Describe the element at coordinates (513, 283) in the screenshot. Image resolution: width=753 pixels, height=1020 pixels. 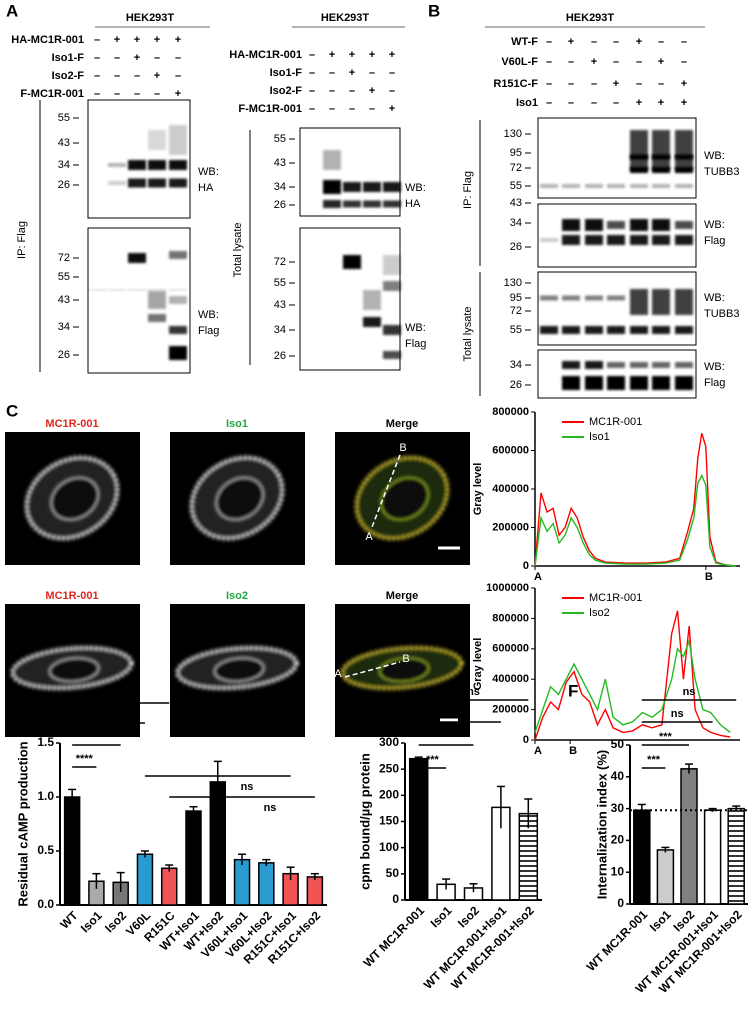
I see `marker: 130` at that location.